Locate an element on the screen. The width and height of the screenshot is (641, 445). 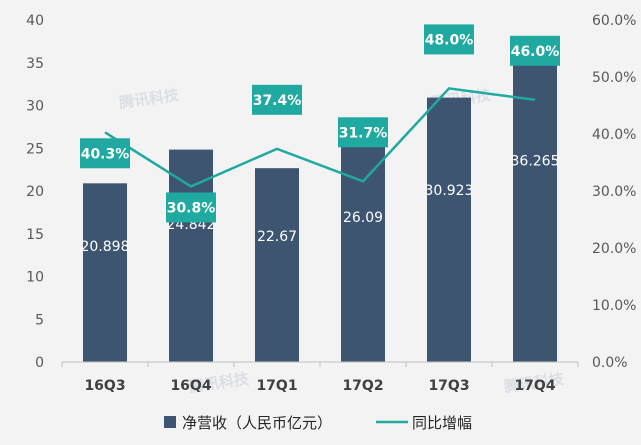
y-right-tick-label: 20.0% is located at coordinates (614, 249).